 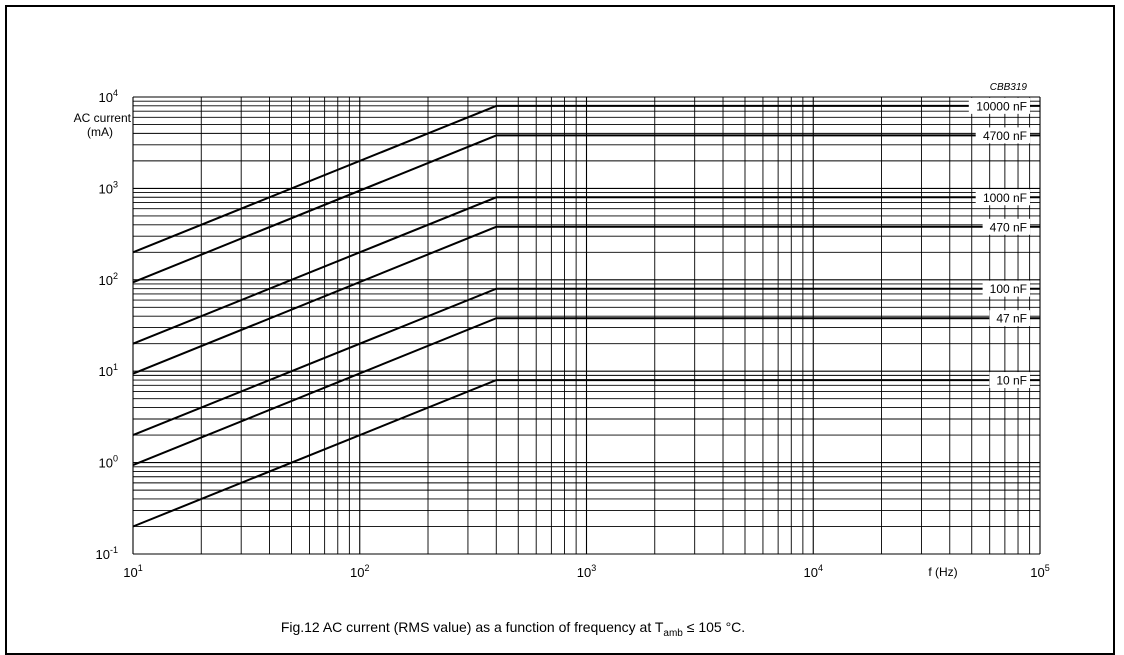 What do you see at coordinates (108, 462) in the screenshot?
I see `y-tick-label: 10⁰` at bounding box center [108, 462].